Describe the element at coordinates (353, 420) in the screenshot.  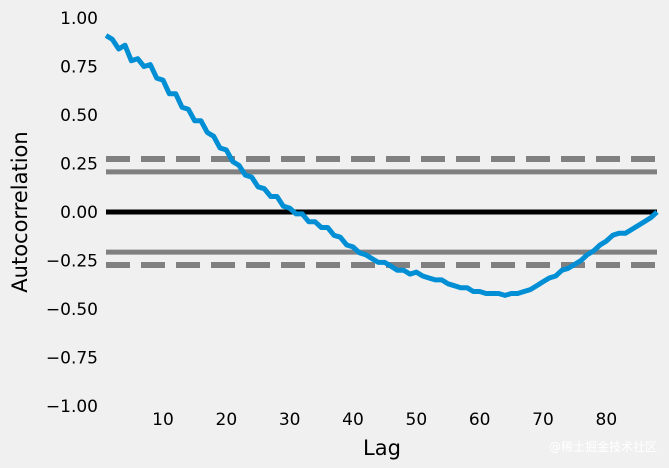
I see `x-tick-label: 40` at that location.